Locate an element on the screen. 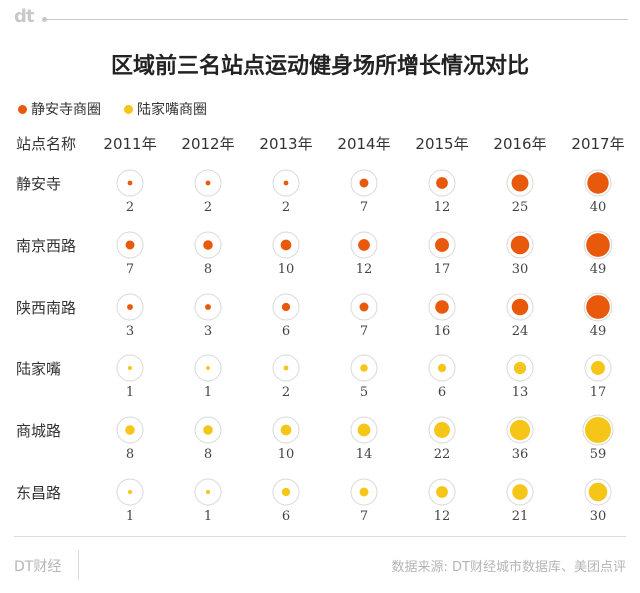  site-label: 东昌路 is located at coordinates (38, 493).